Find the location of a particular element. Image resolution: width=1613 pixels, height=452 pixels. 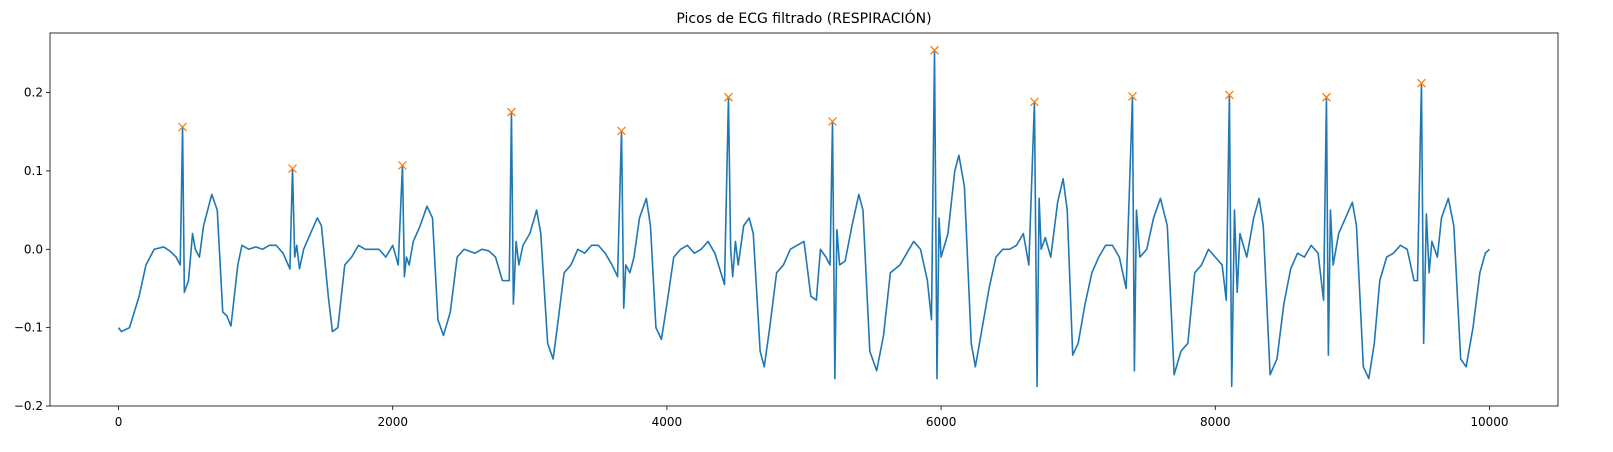

x-tick-label: 4000 is located at coordinates (667, 422).